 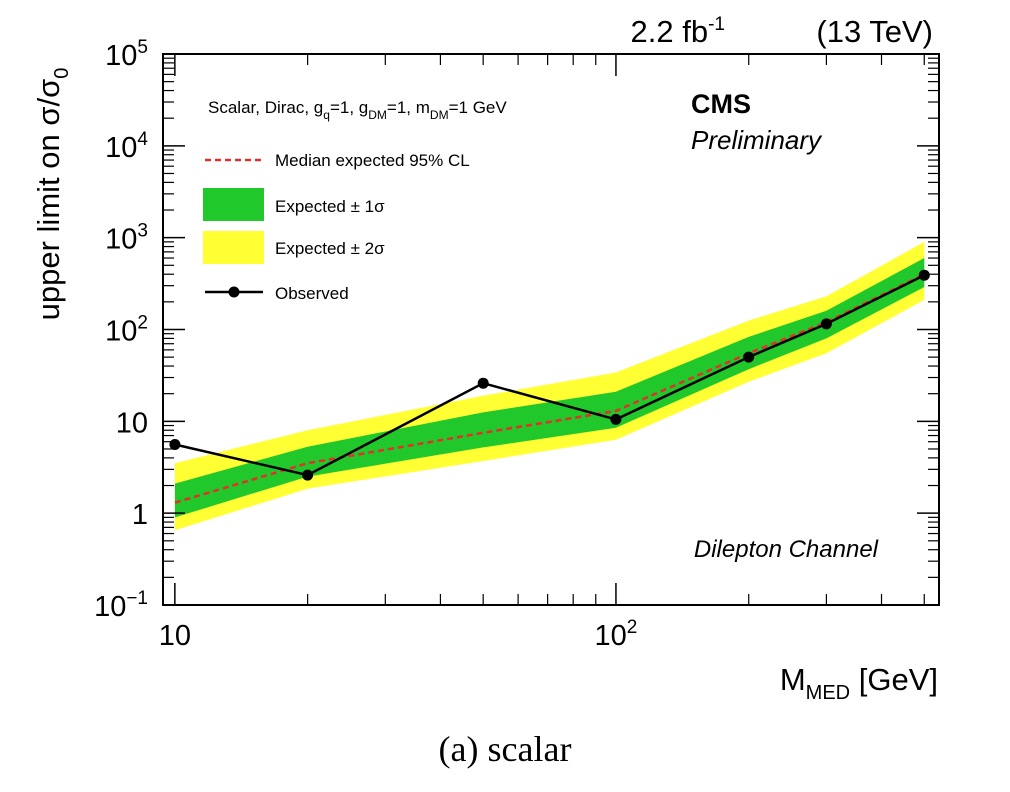 What do you see at coordinates (312, 293) in the screenshot?
I see `legend-observed-label: Observed` at bounding box center [312, 293].